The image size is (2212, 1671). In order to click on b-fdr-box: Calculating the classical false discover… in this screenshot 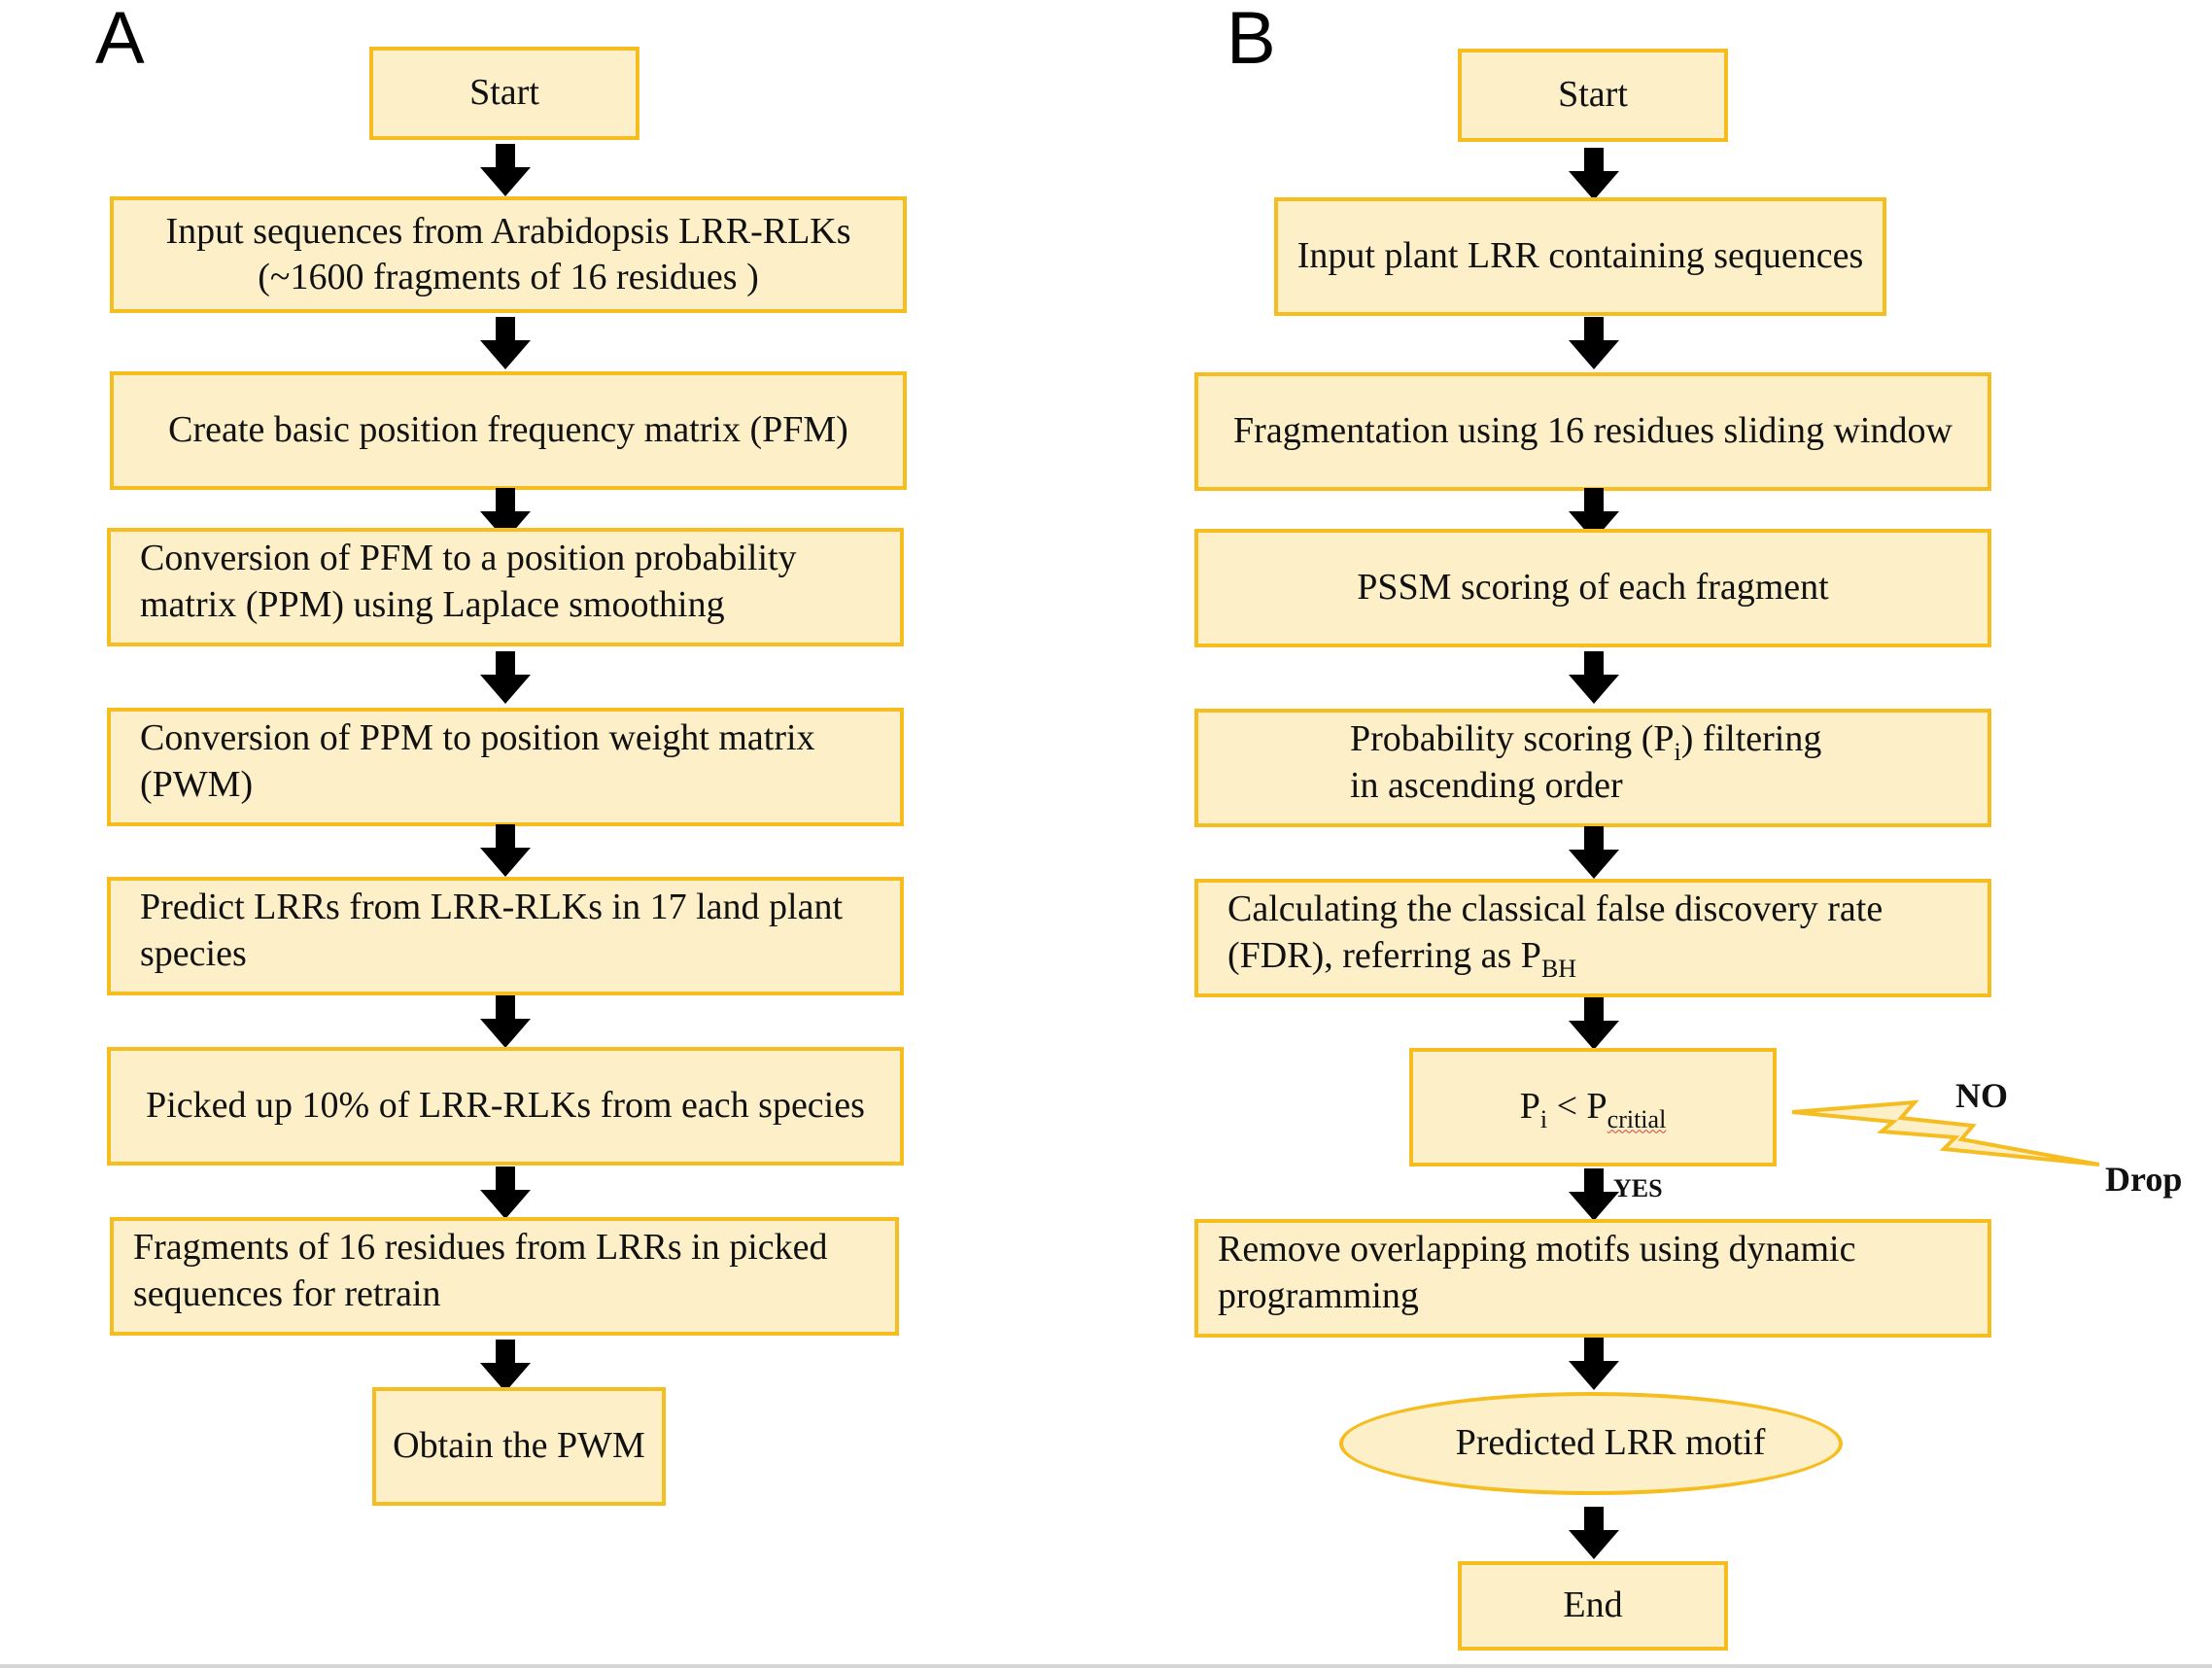, I will do `click(1592, 938)`.